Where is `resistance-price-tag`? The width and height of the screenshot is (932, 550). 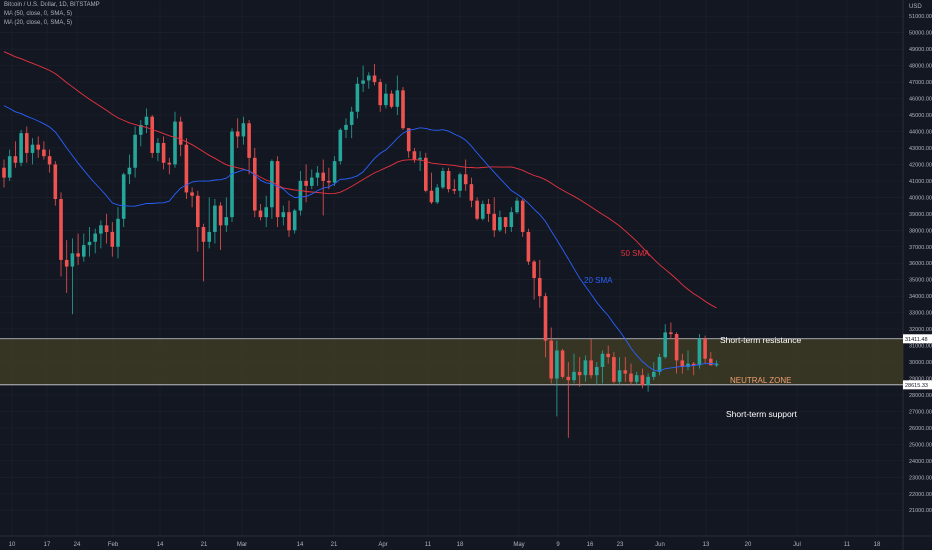
resistance-price-tag is located at coordinates (917, 339).